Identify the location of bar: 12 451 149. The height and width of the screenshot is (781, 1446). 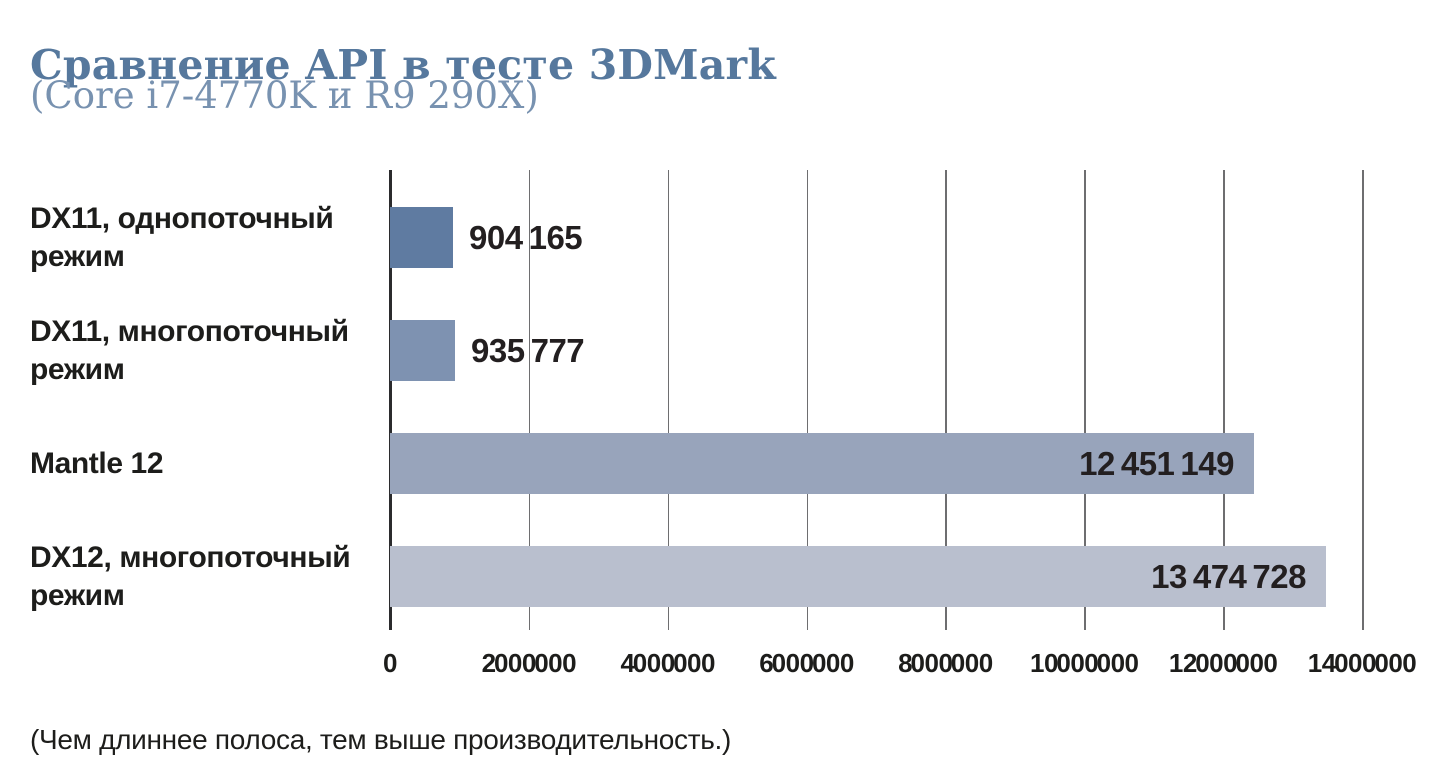
(822, 463).